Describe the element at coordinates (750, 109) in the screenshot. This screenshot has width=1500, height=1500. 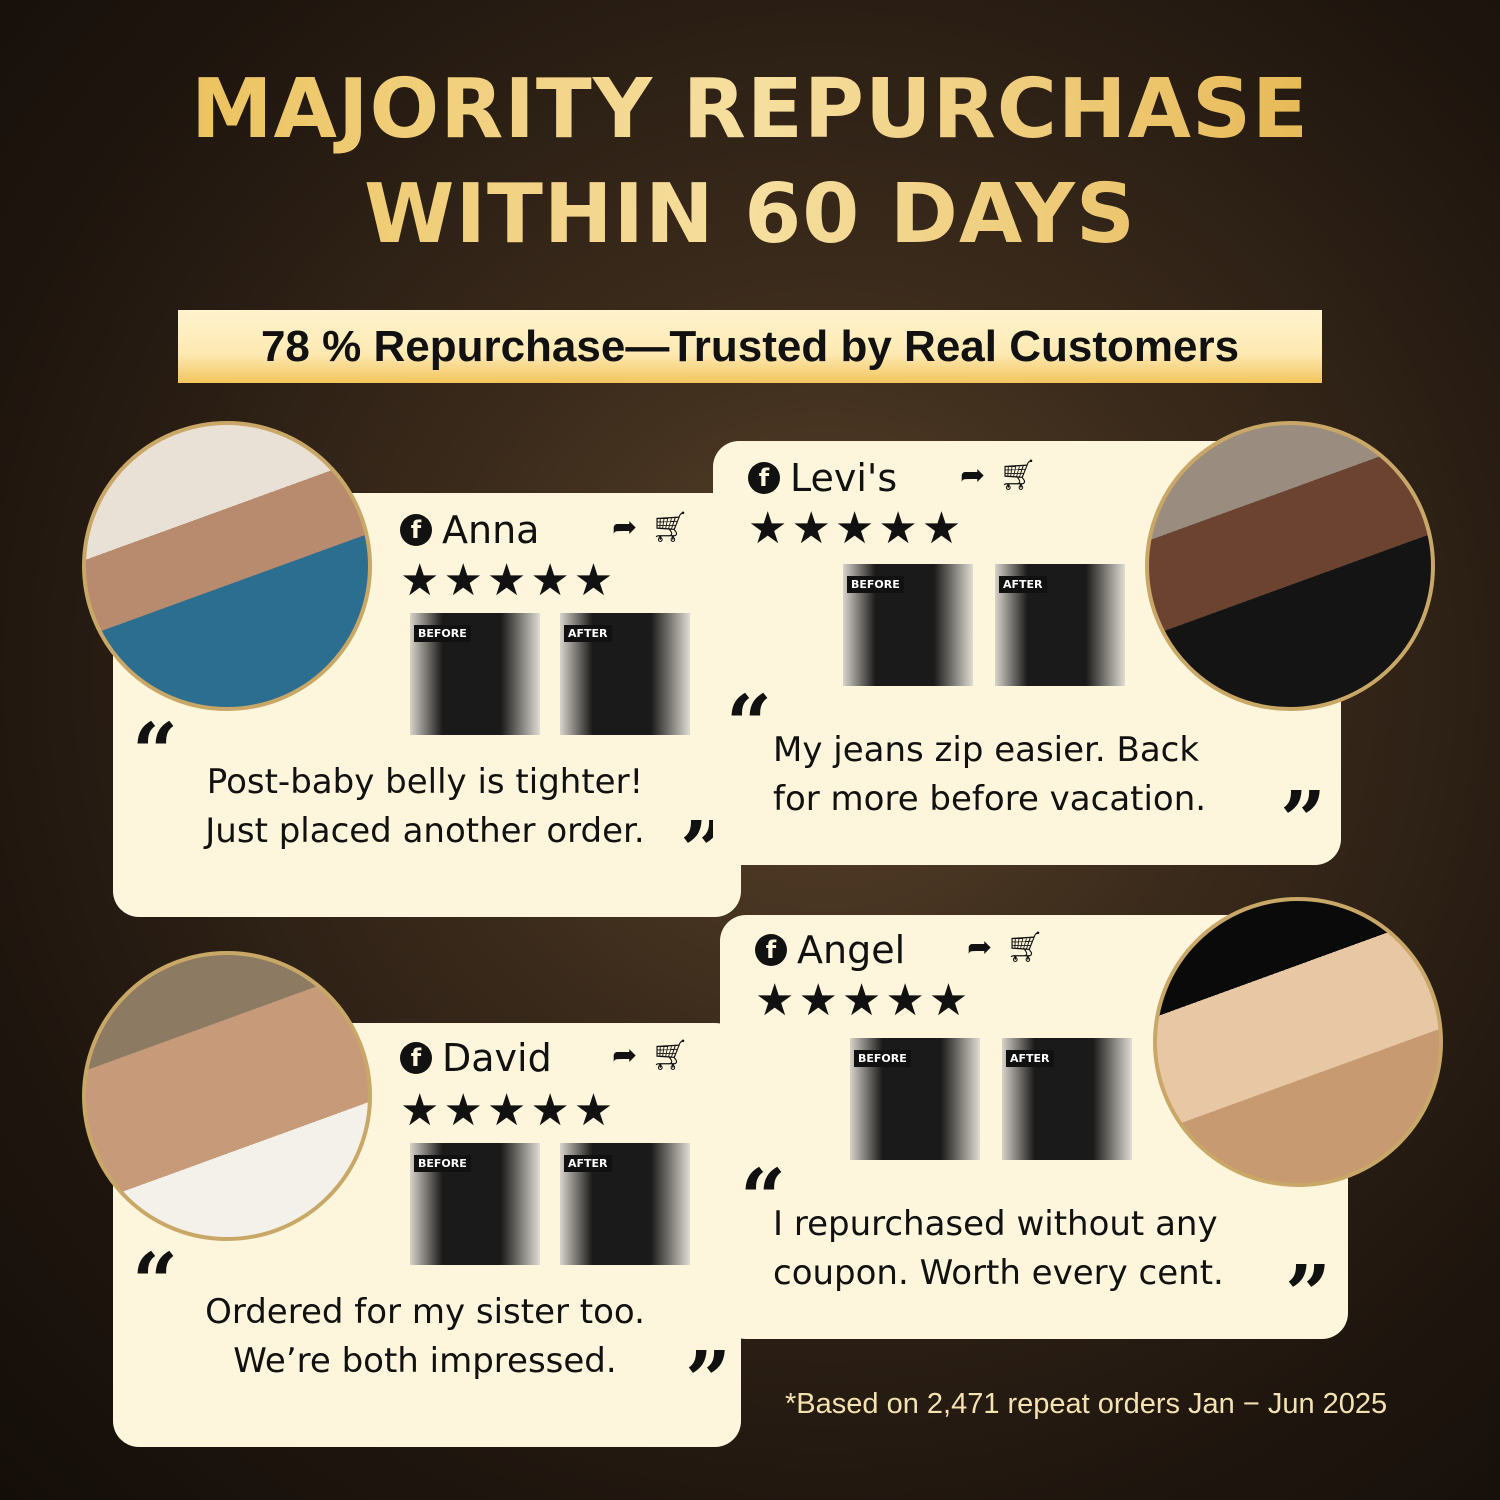
I see `headline-line-1: MAJORITY REPURCHASE` at that location.